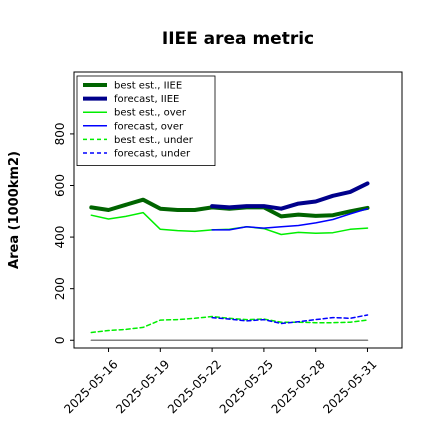 The image size is (440, 440). What do you see at coordinates (90, 386) in the screenshot?
I see `x-tick-label: 2025-05-16` at bounding box center [90, 386].